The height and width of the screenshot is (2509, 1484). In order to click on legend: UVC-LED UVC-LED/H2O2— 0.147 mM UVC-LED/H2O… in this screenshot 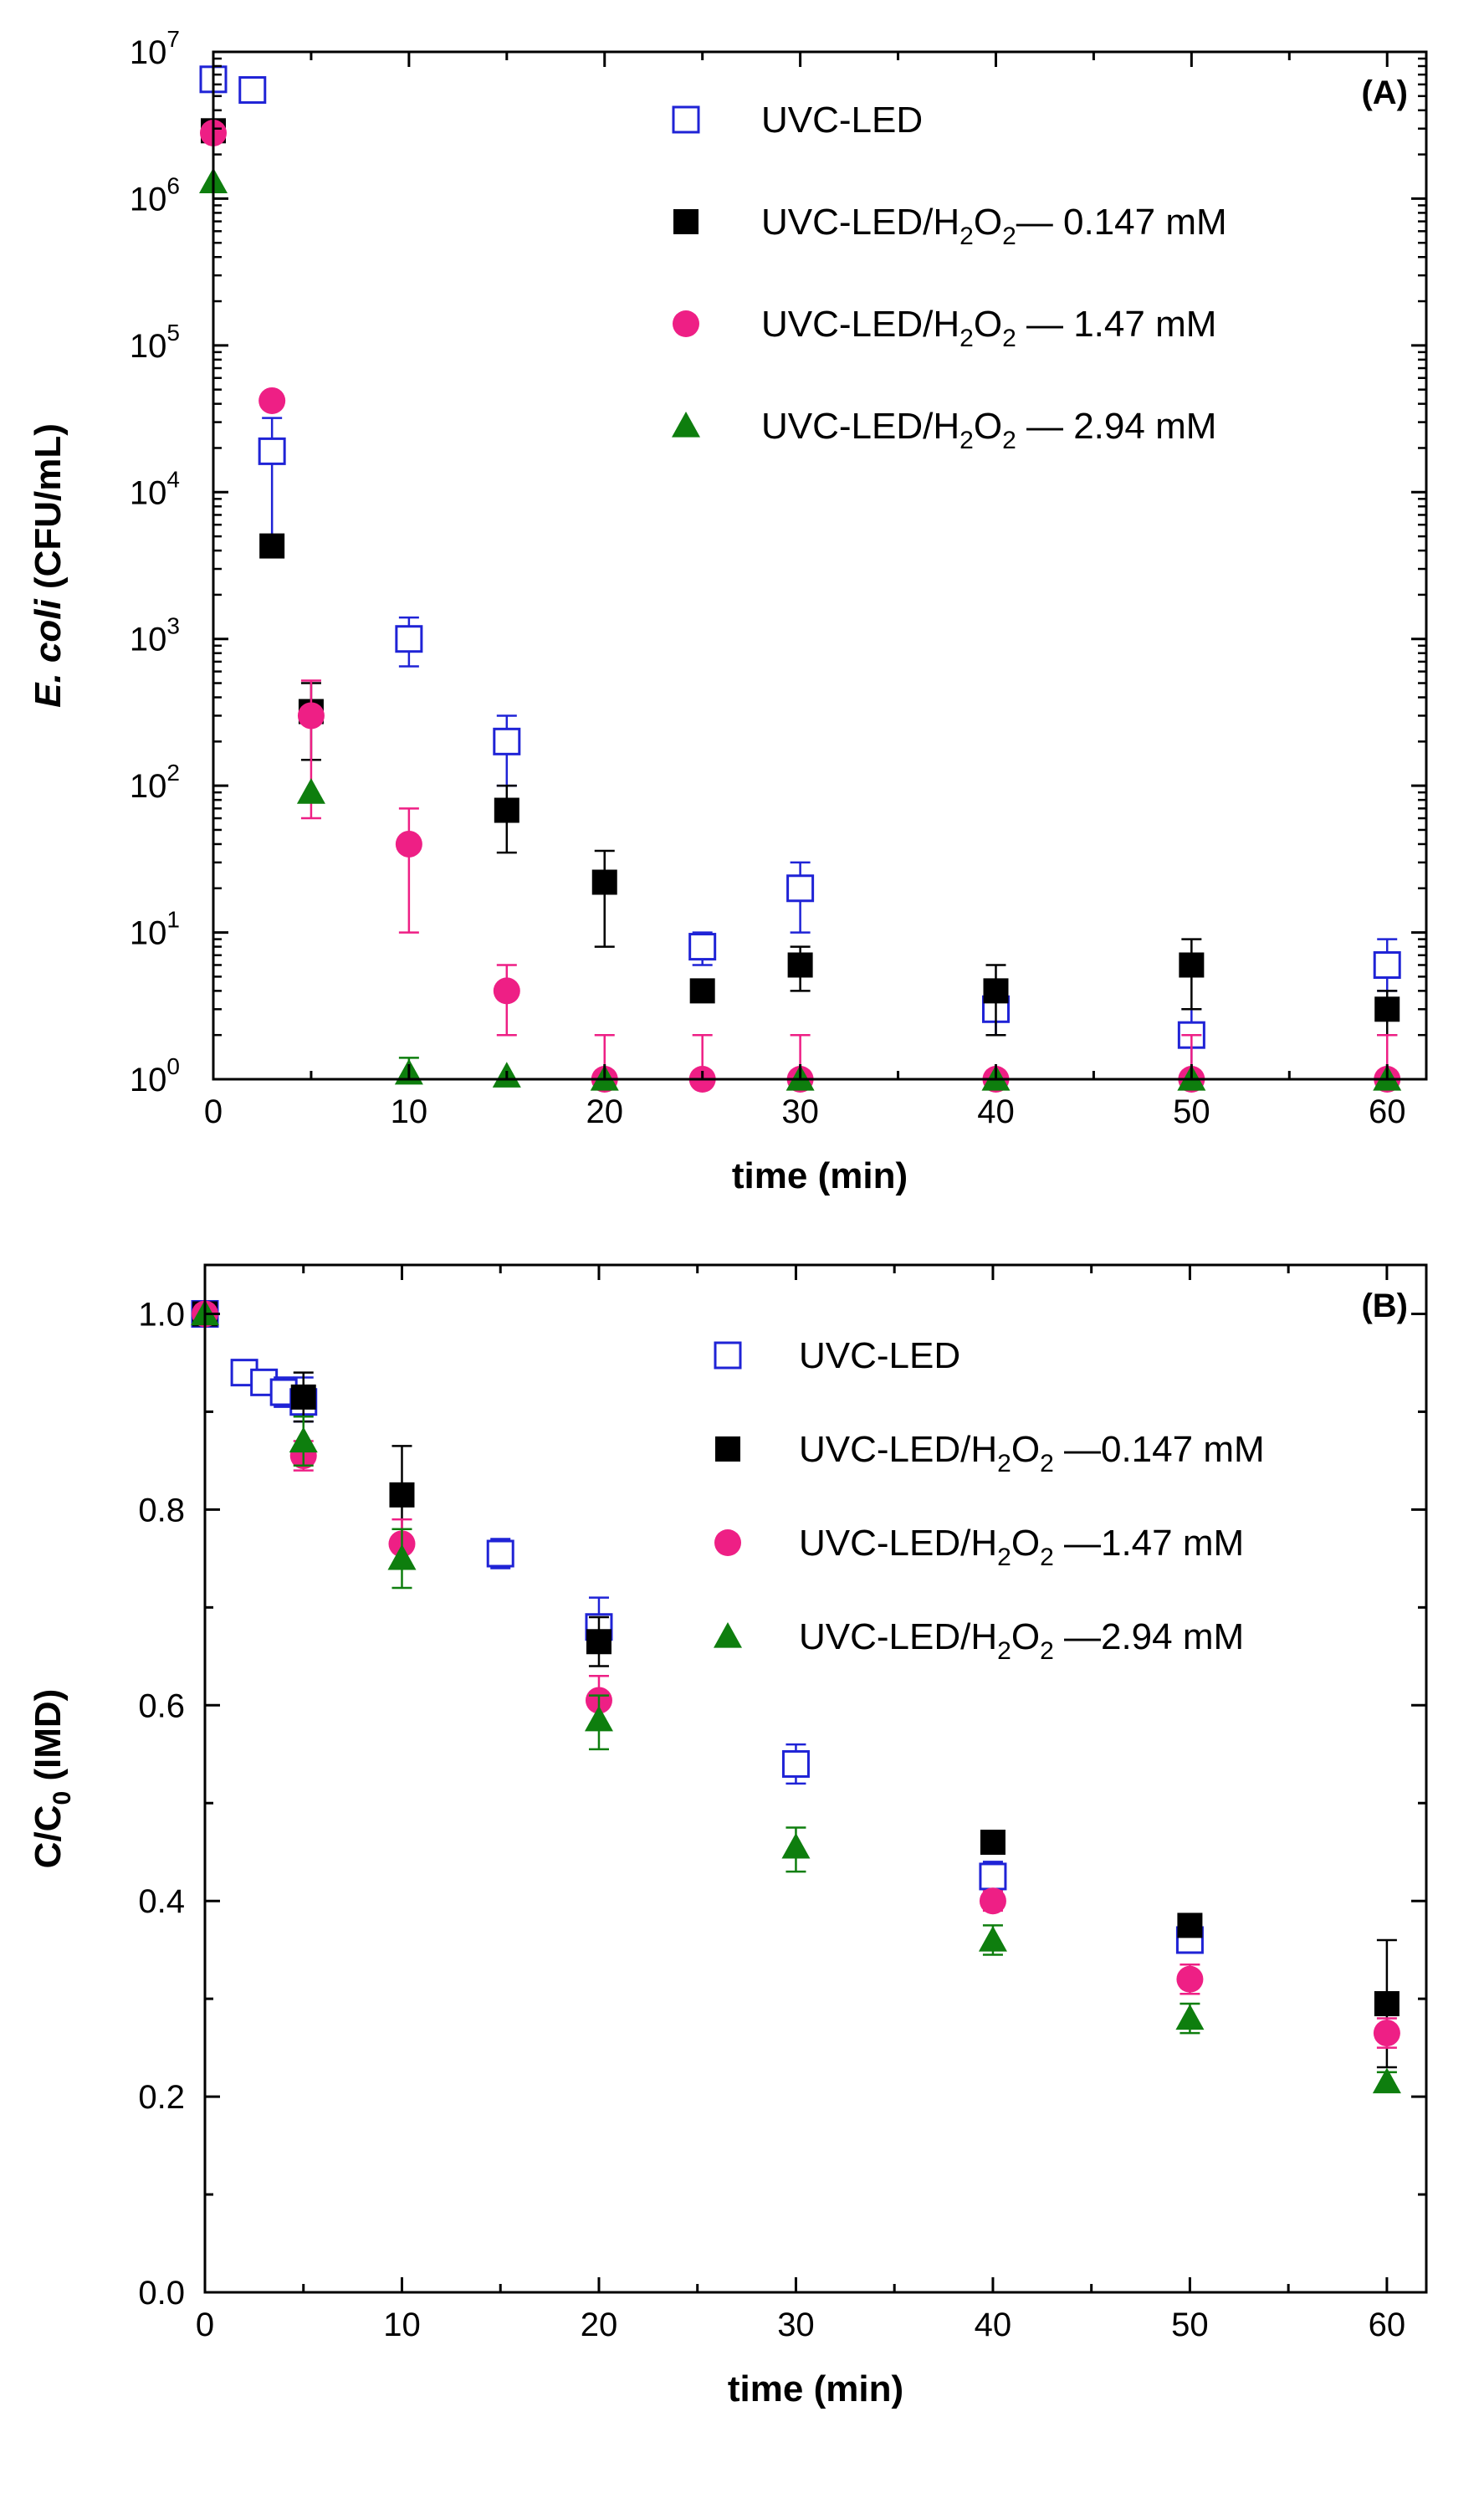, I will do `click(949, 277)`.